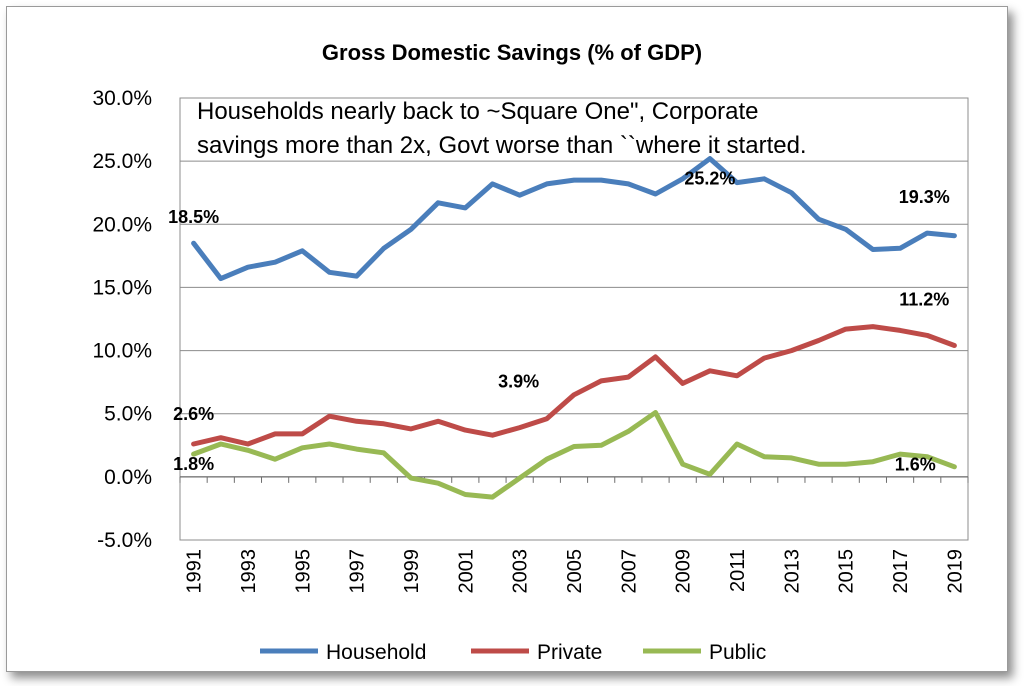 This screenshot has width=1024, height=686. What do you see at coordinates (128, 414) in the screenshot?
I see `y-tick-label: 5.0%` at bounding box center [128, 414].